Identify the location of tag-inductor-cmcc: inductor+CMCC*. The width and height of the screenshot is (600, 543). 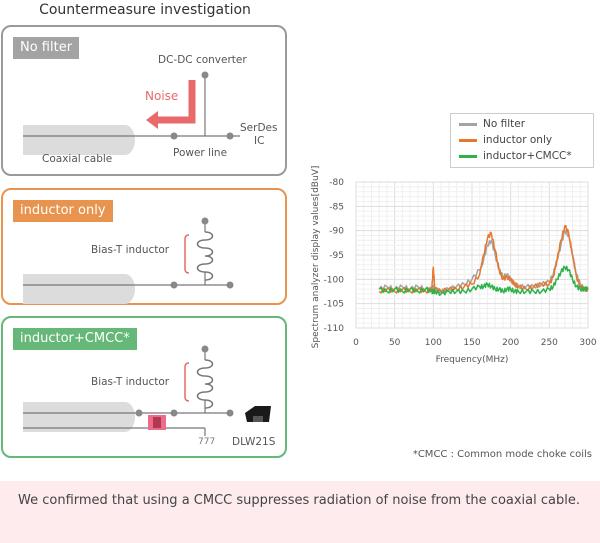
(75, 339).